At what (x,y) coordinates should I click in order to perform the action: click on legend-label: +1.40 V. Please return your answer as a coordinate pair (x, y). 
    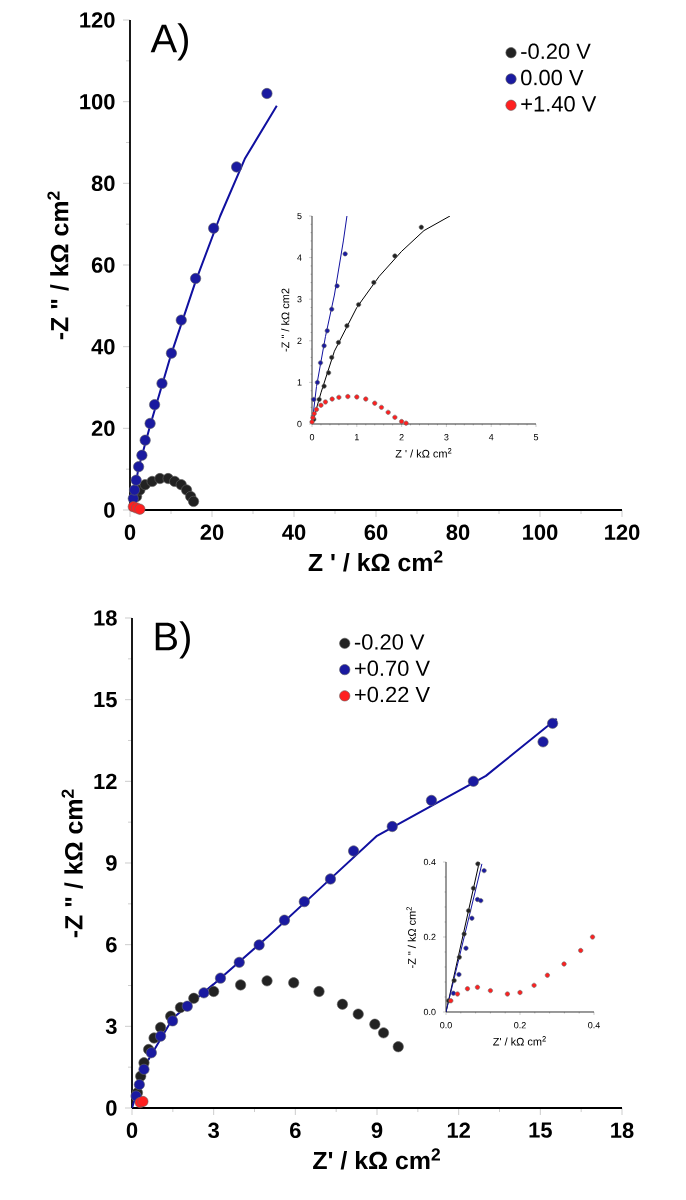
    Looking at the image, I should click on (559, 104).